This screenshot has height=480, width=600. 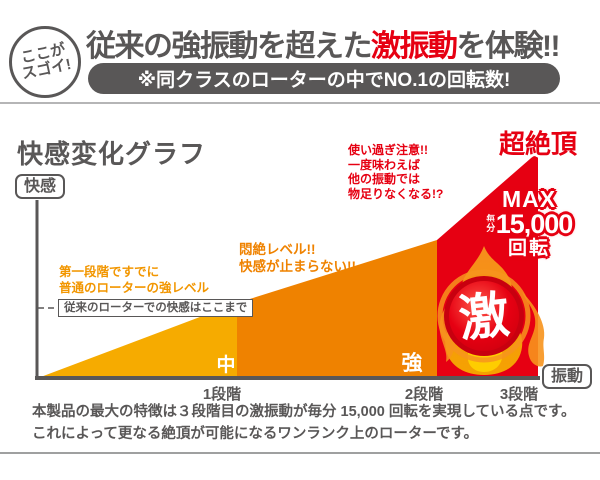 I want to click on peak-label: 超絶頂, so click(x=538, y=144).